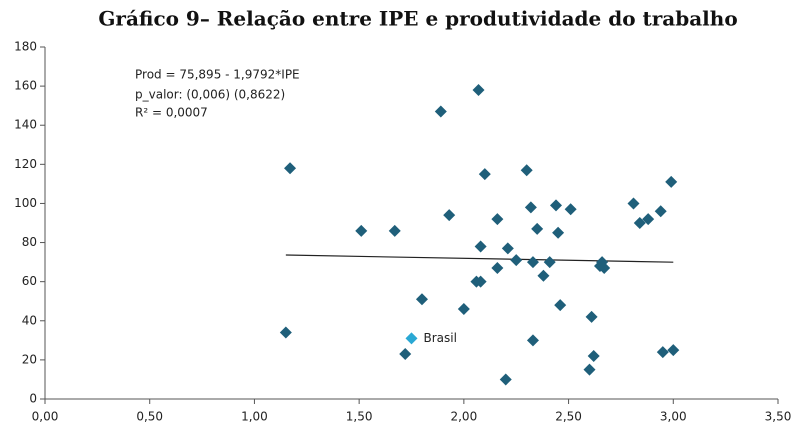  I want to click on annotation: Prod = 75,895 - 1,9792*IPE, so click(217, 75).